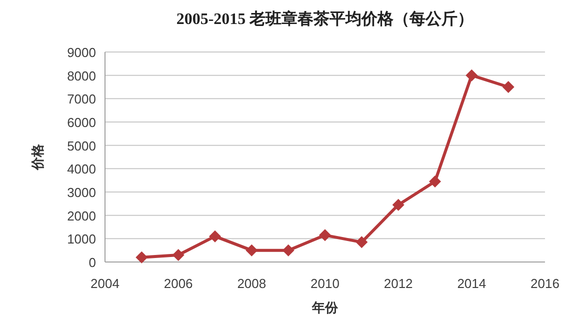 The image size is (583, 327). Describe the element at coordinates (81, 192) in the screenshot. I see `y-tick-label: 3000` at that location.